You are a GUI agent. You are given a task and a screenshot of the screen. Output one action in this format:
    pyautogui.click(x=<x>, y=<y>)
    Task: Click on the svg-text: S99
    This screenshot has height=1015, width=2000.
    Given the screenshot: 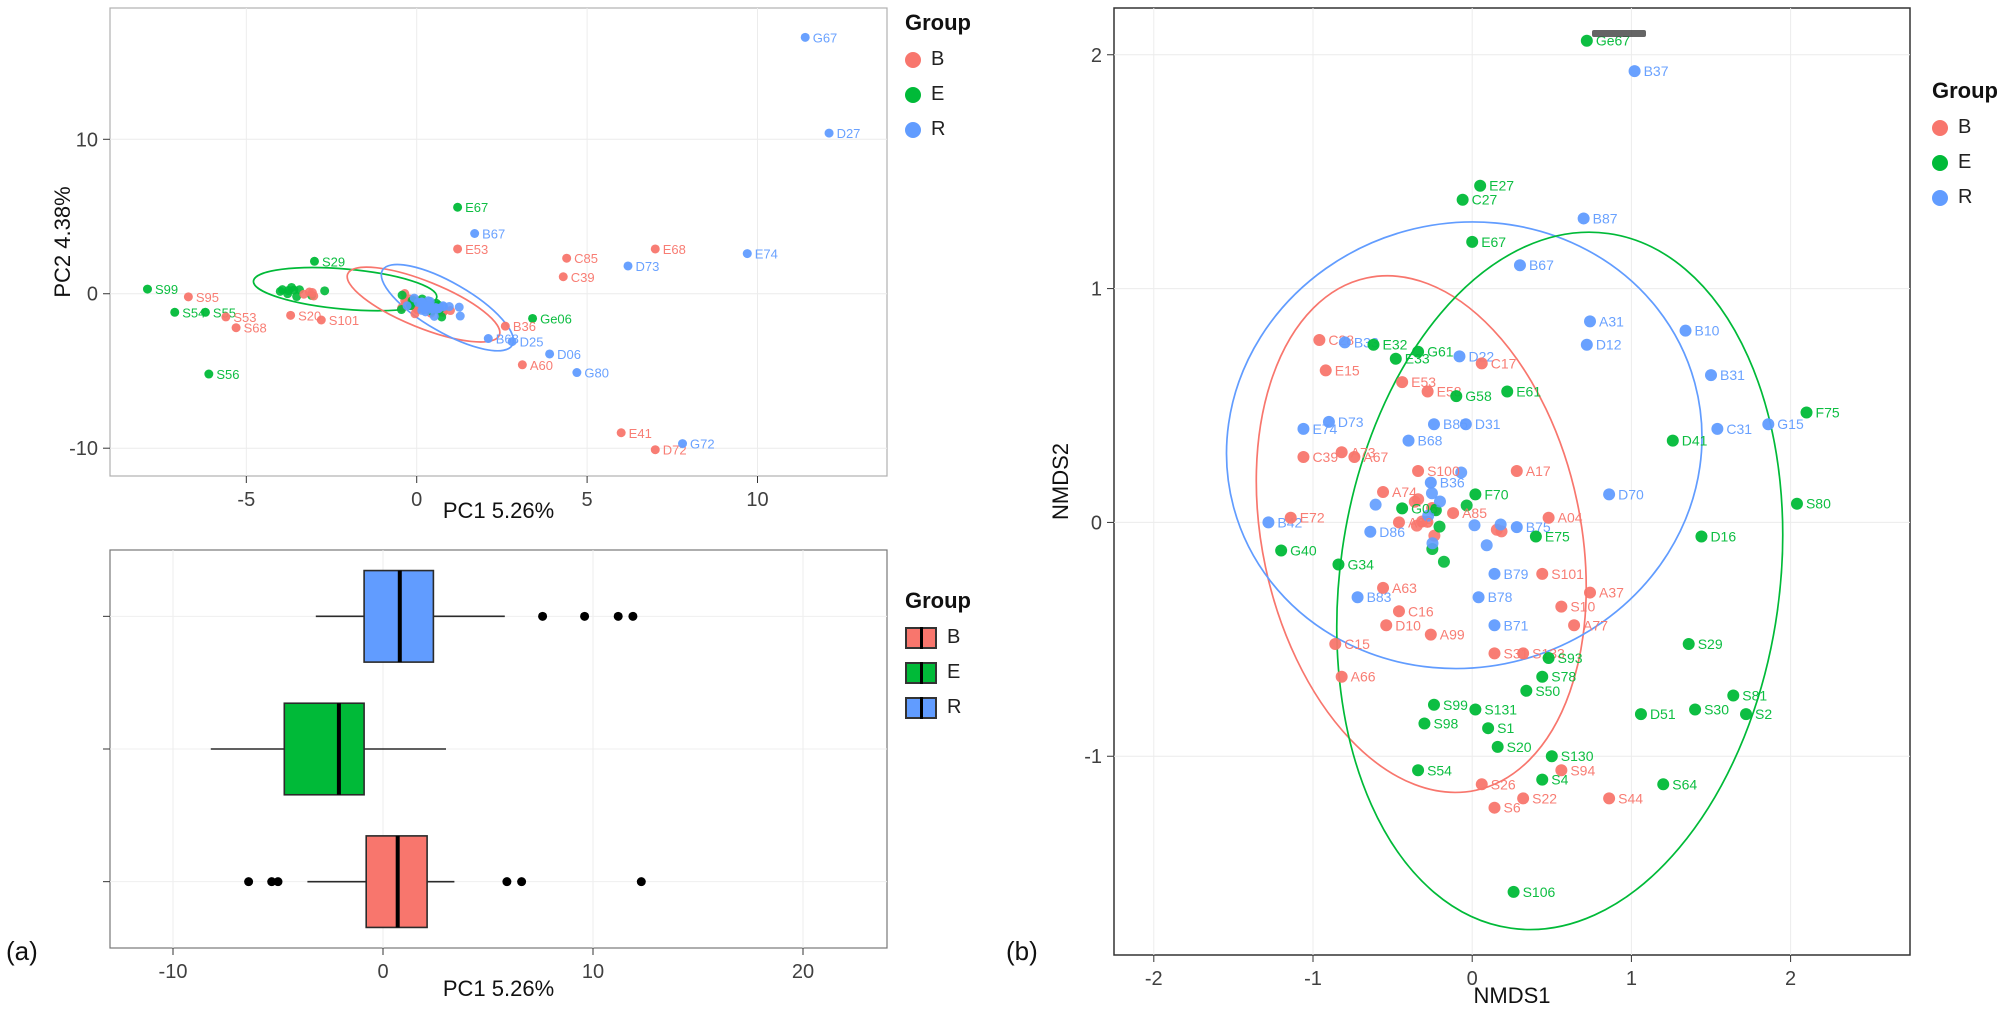 What is the action you would take?
    pyautogui.click(x=1455, y=705)
    